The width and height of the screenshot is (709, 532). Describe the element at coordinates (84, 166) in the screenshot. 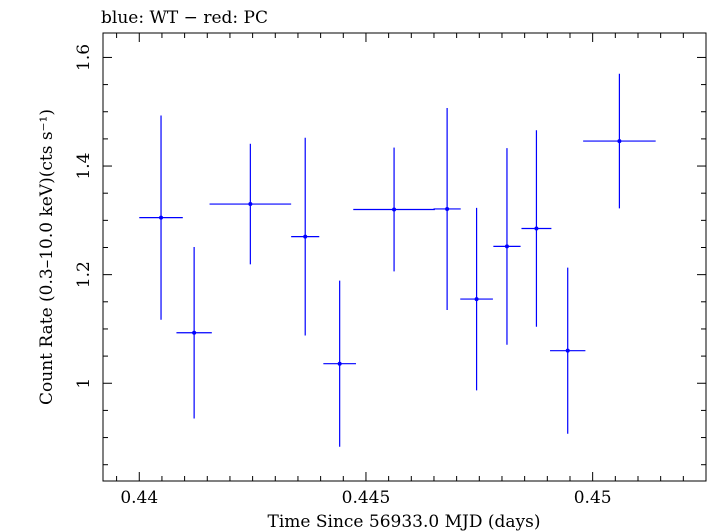

I see `y-tick-label: 1.4` at that location.